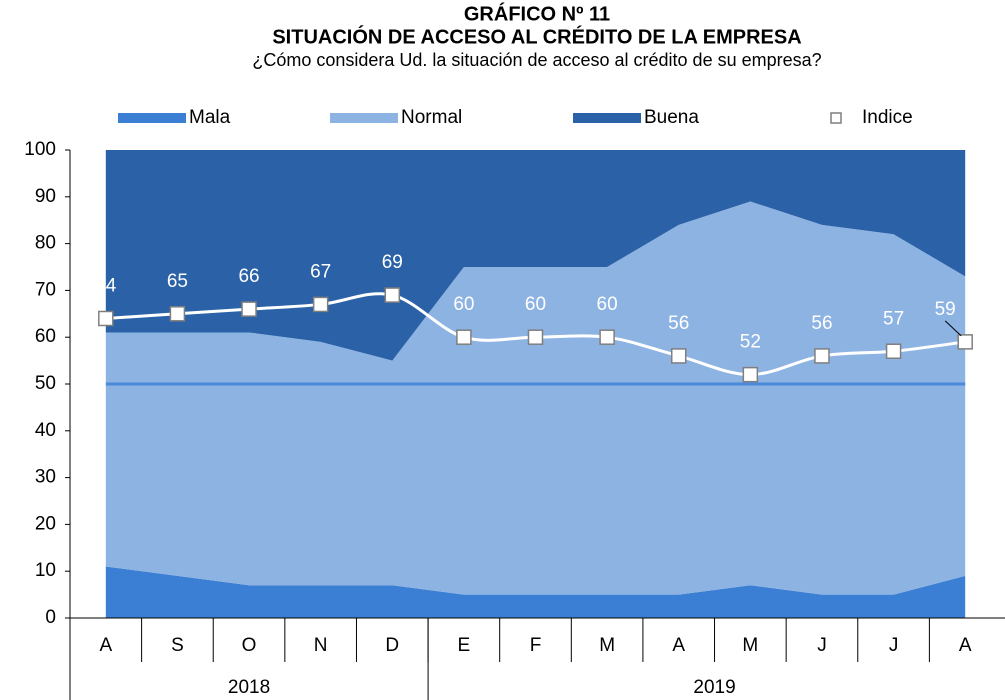 This screenshot has width=1005, height=700. What do you see at coordinates (45, 383) in the screenshot?
I see `y-tick-label: 50` at bounding box center [45, 383].